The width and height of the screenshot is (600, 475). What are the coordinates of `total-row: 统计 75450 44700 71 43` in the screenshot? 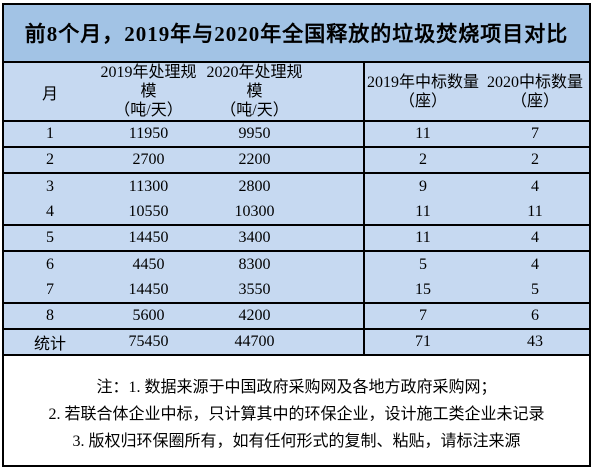 It's located at (296, 342).